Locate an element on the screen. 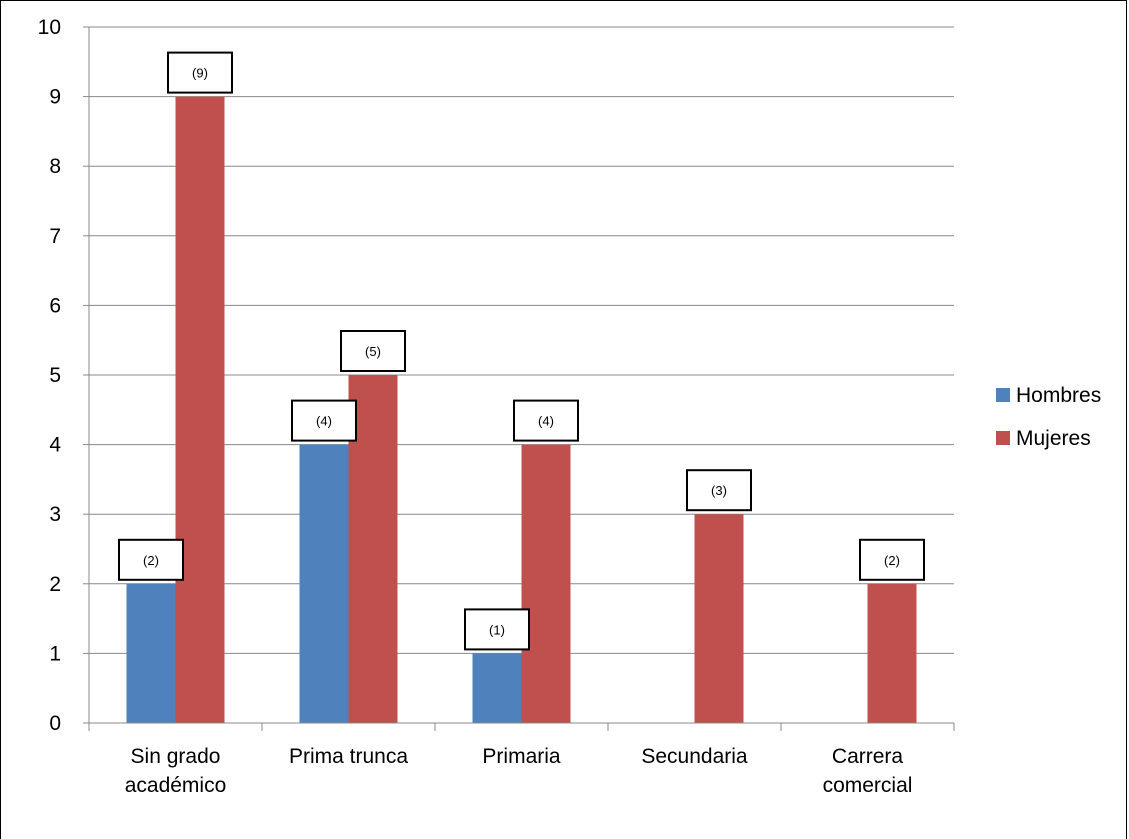  data-label-text: (1) is located at coordinates (497, 629).